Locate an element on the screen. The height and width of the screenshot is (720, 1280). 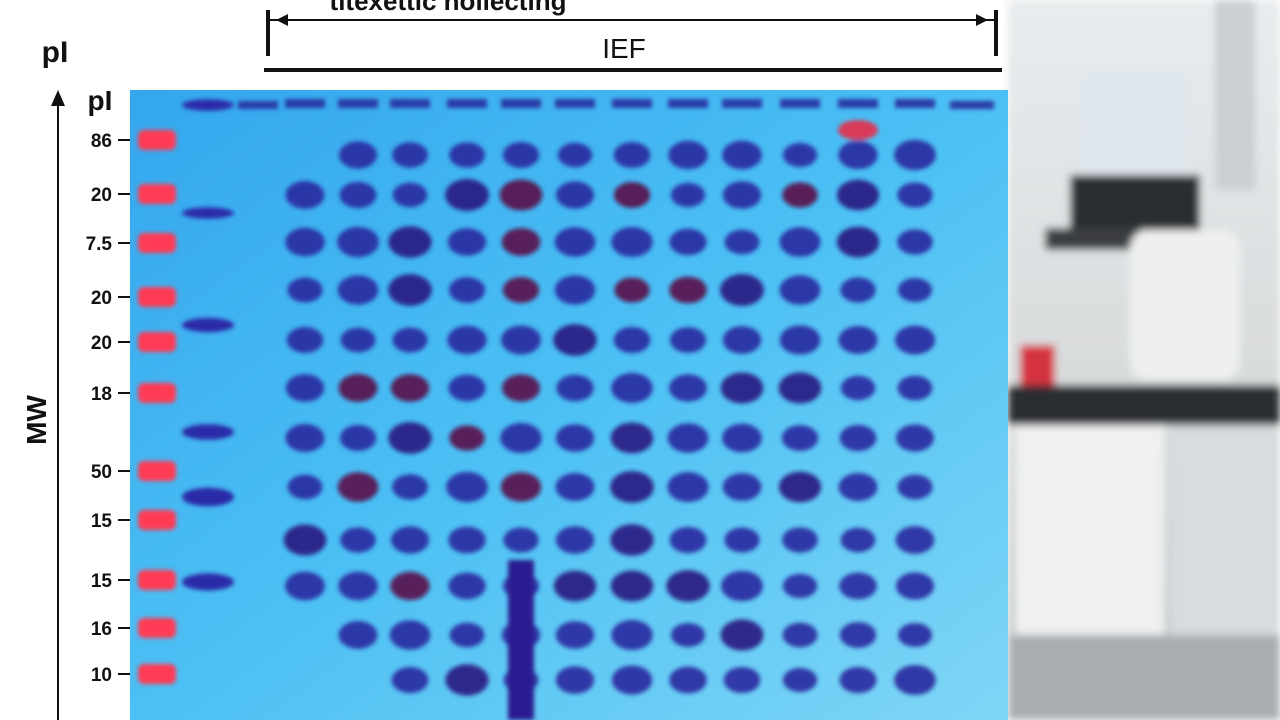
bench-top is located at coordinates (1144, 405).